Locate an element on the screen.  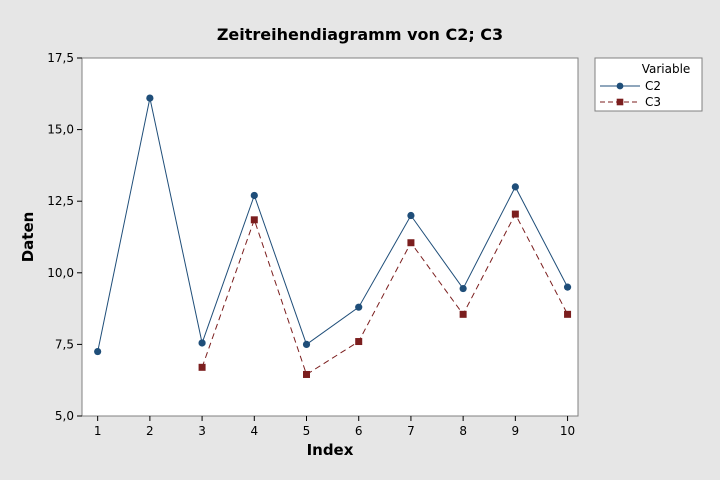
x-tick-label: 7 is located at coordinates (411, 431).